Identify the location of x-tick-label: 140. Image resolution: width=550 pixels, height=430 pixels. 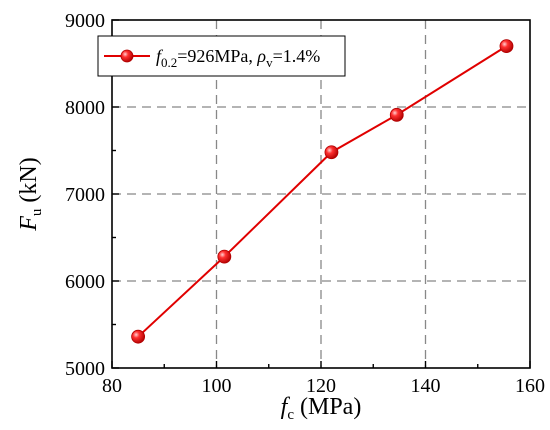
(426, 386).